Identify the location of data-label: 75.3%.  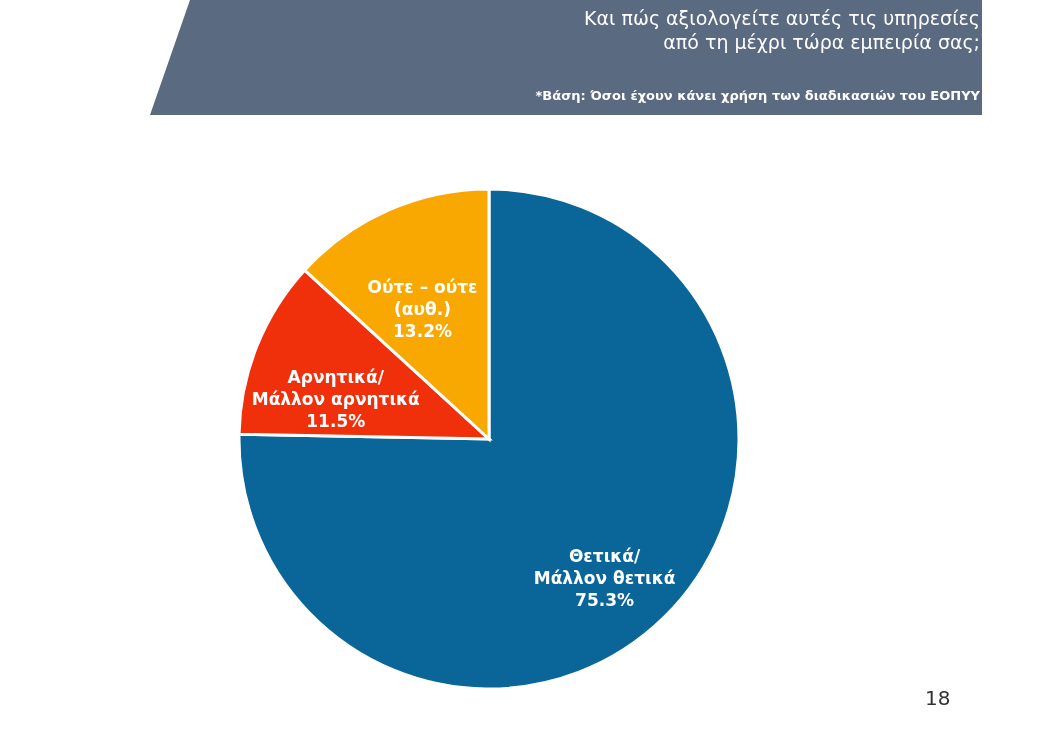
(605, 599).